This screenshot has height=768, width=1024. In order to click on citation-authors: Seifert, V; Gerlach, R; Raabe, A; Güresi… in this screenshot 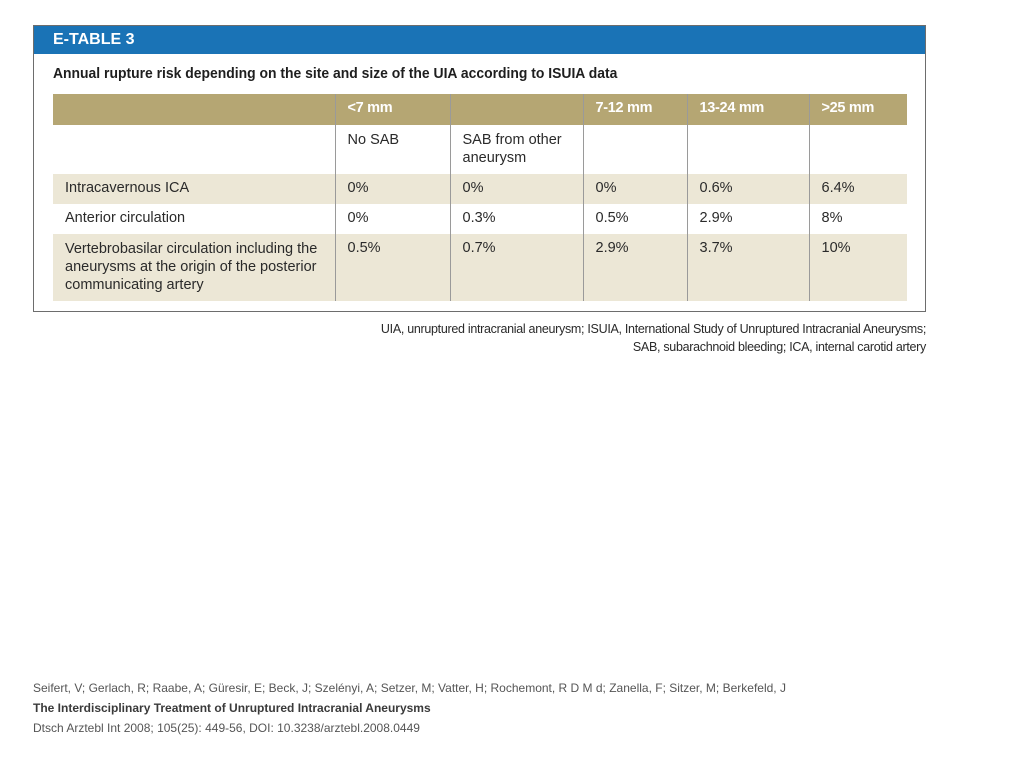, I will do `click(409, 688)`.